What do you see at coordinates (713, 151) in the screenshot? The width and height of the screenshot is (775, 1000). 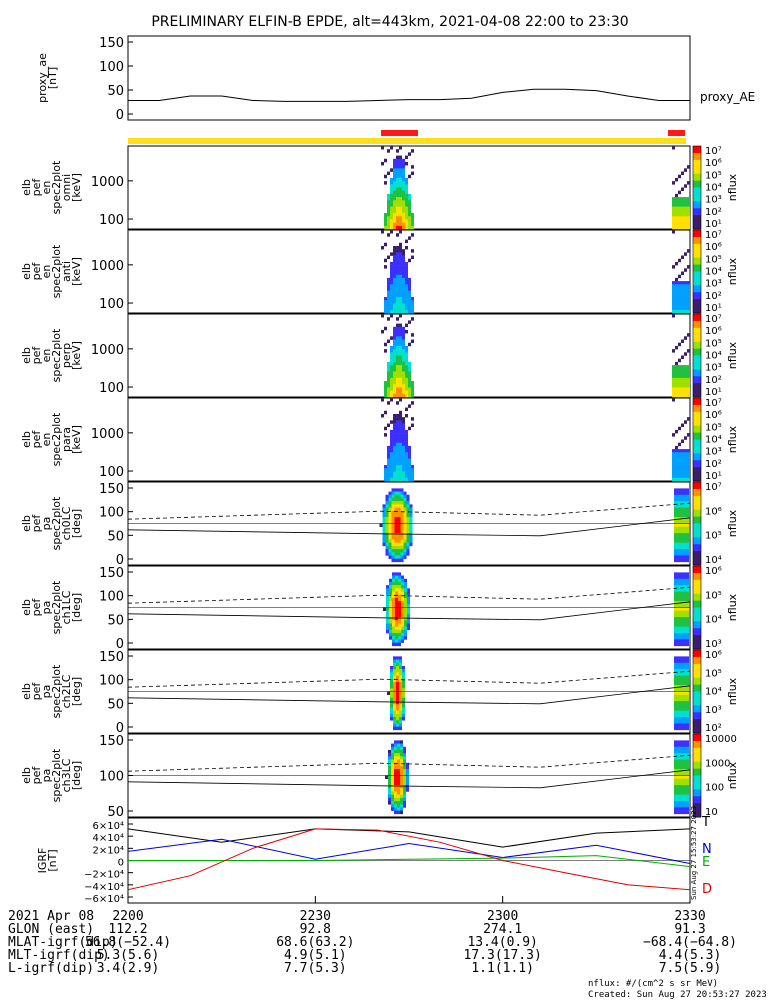 I see `colorbar-tick-label: 10⁷` at bounding box center [713, 151].